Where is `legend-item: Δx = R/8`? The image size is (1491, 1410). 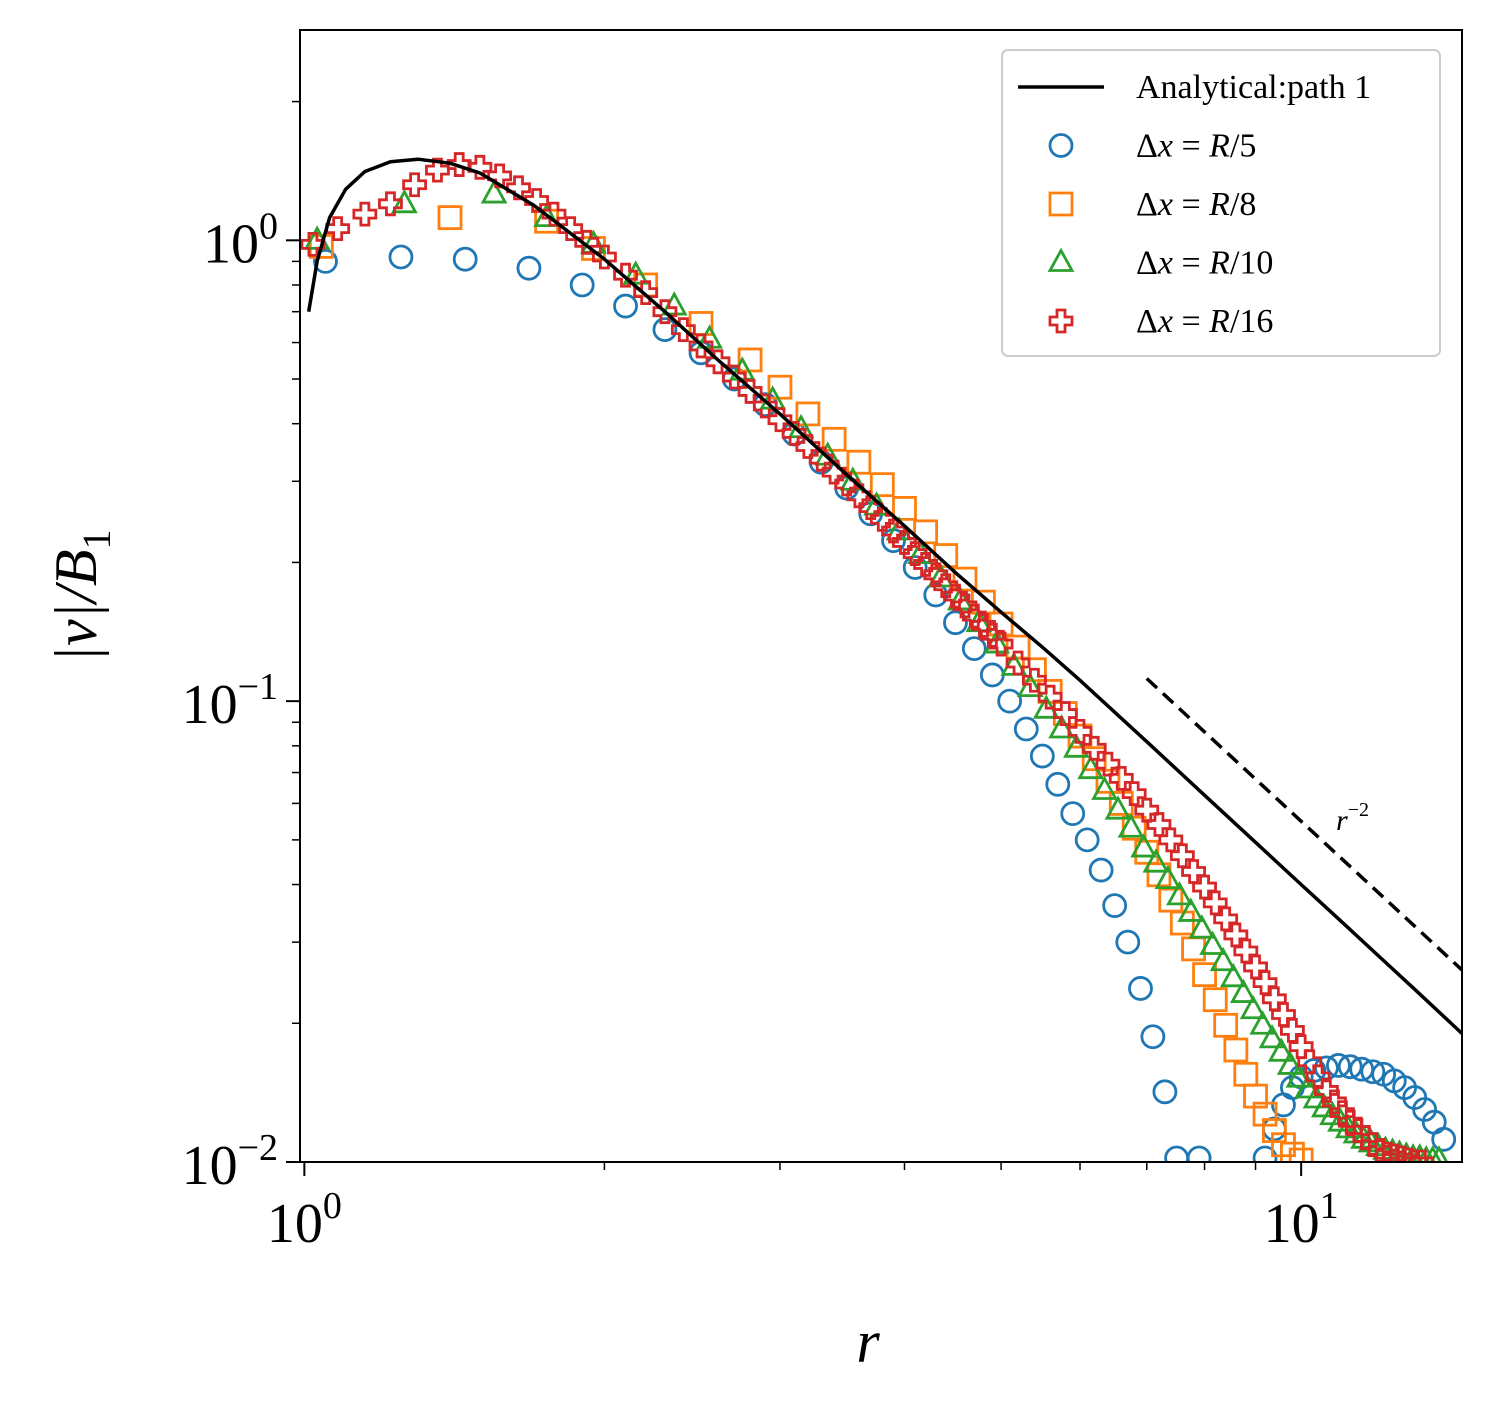
legend-item: Δx = R/8 is located at coordinates (1152, 204).